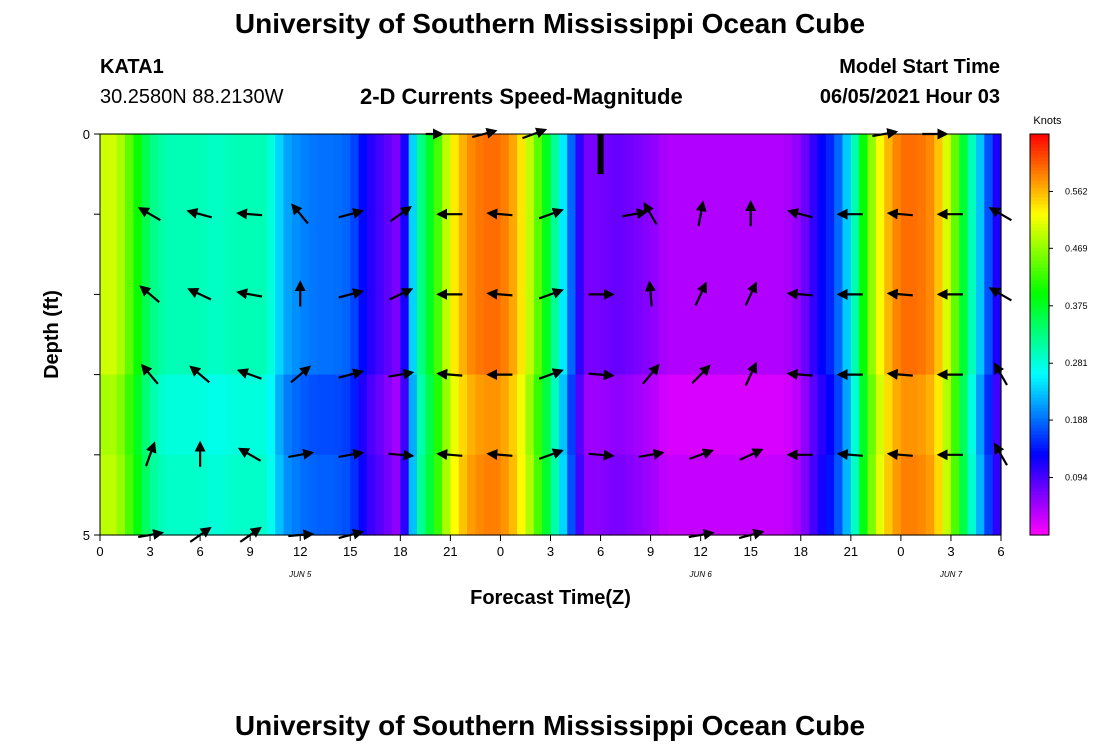 This screenshot has height=750, width=1100. Describe the element at coordinates (600, 551) in the screenshot. I see `x-tick-label: 6` at that location.